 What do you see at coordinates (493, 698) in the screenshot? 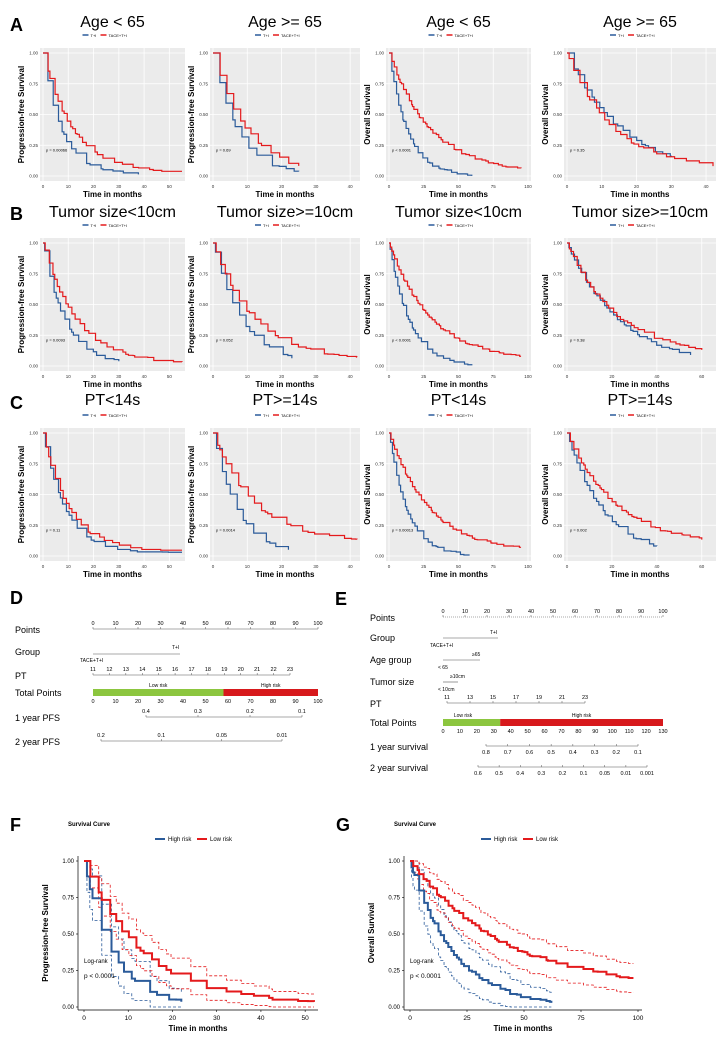
I see `nomogram-tick-label: 15` at bounding box center [493, 698].